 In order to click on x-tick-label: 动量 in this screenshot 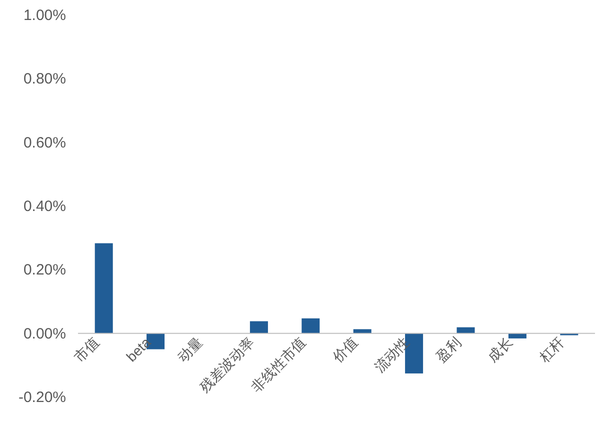, I will do `click(190, 350)`.